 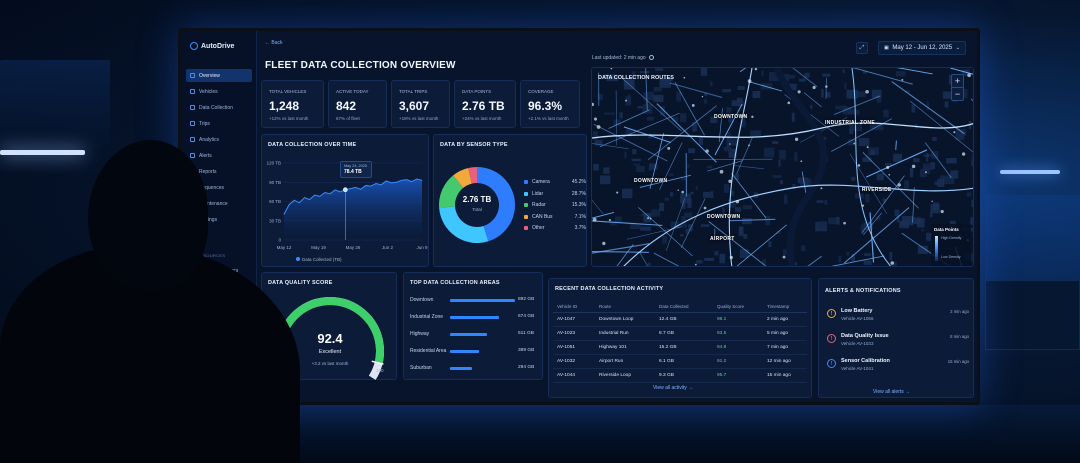 What do you see at coordinates (360, 65) in the screenshot?
I see `page-title: FLEET DATA COLLECTION OVERVIEW` at bounding box center [360, 65].